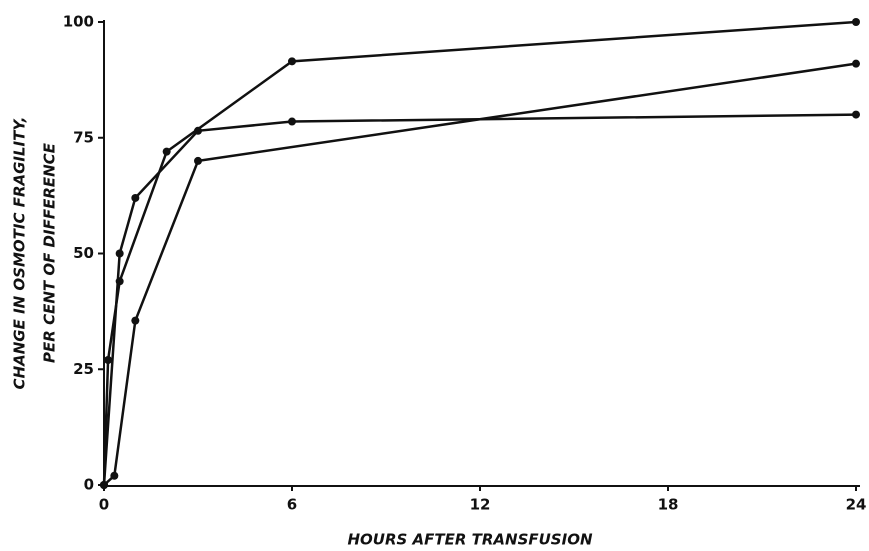 The height and width of the screenshot is (551, 869). What do you see at coordinates (83, 253) in the screenshot?
I see `y-tick-label: 50` at bounding box center [83, 253].